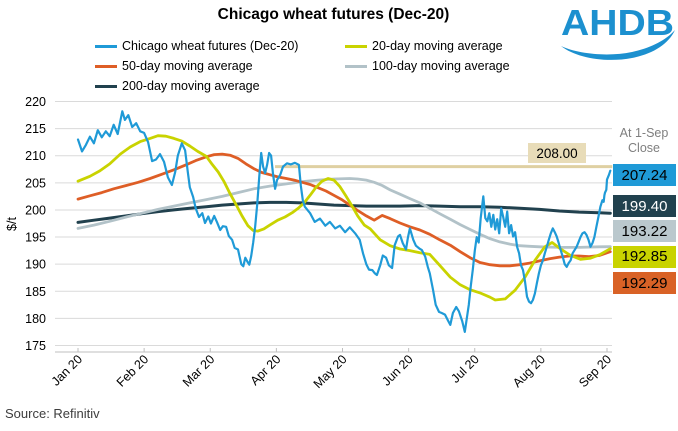 This screenshot has height=431, width=678. Describe the element at coordinates (106, 86) in the screenshot. I see `legend-marker-200day` at that location.